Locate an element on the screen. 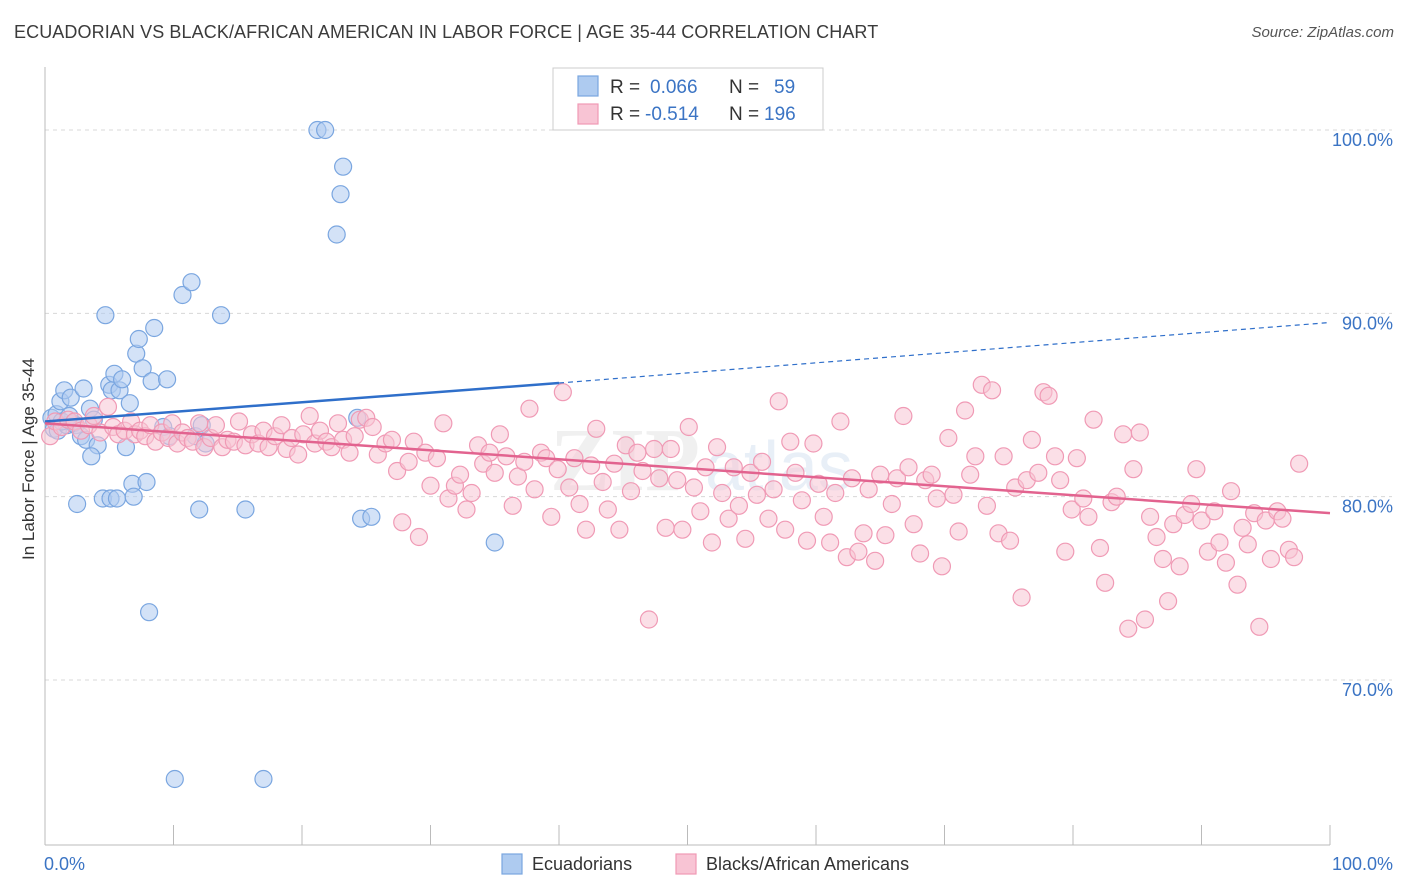  legend-swatch-pink is located at coordinates (588, 114).